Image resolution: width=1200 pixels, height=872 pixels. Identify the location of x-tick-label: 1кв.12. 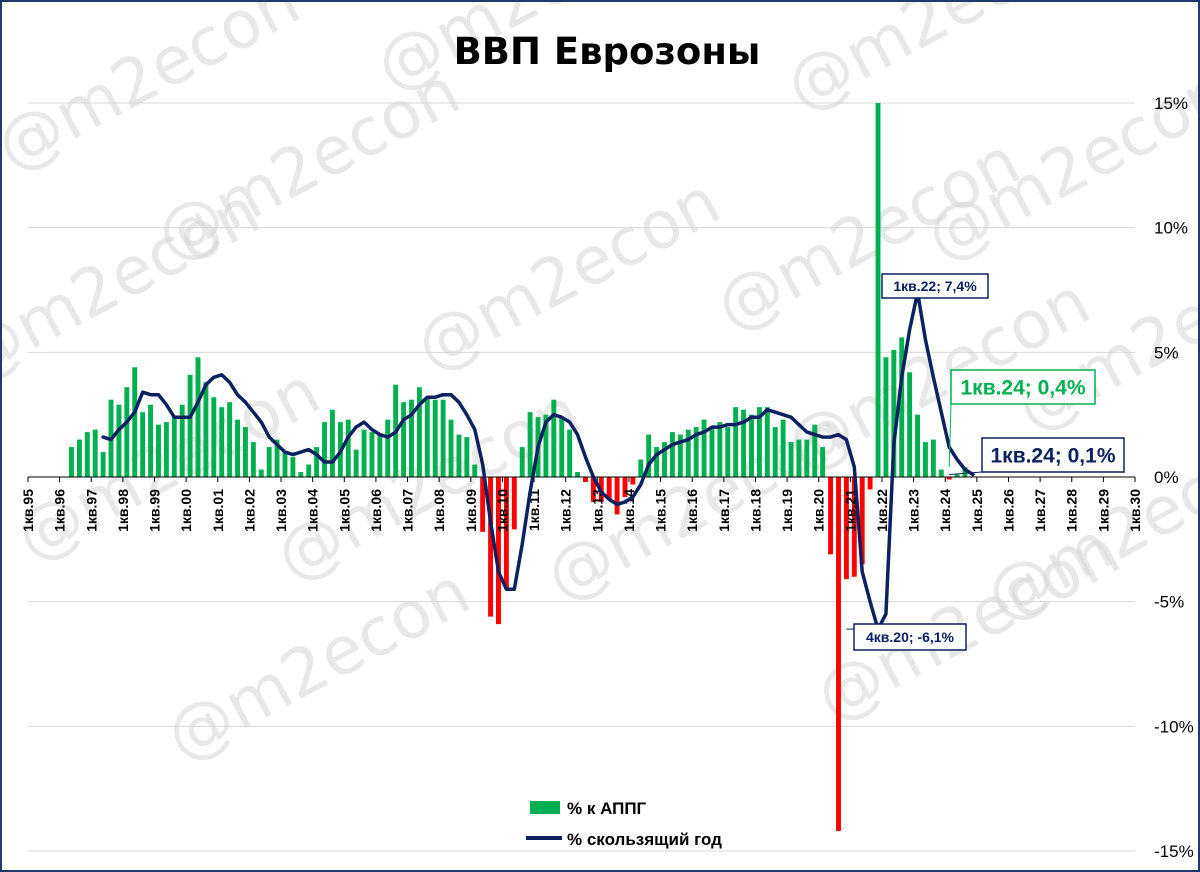
(566, 510).